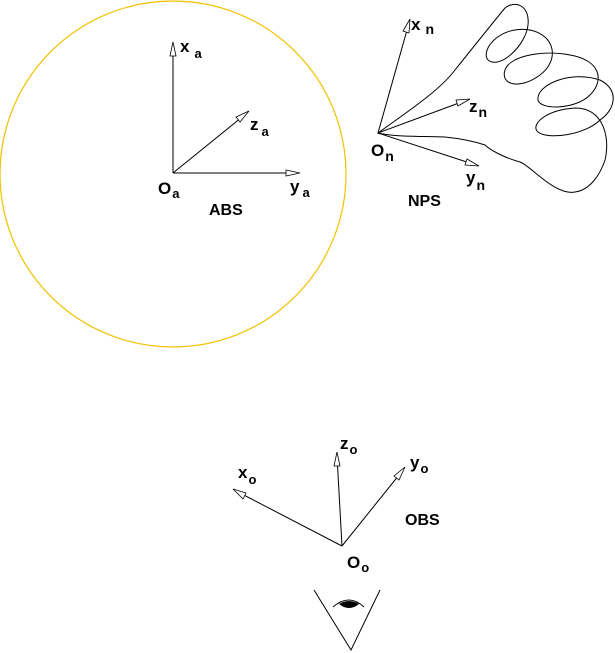 This screenshot has height=653, width=615. I want to click on eye-icon, so click(347, 620).